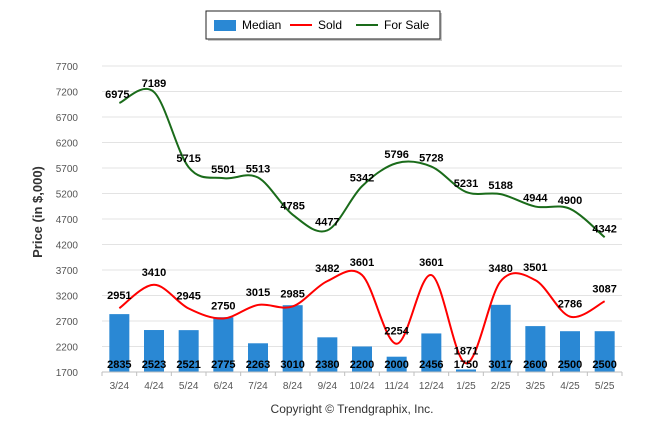 Image resolution: width=646 pixels, height=434 pixels. Describe the element at coordinates (154, 365) in the screenshot. I see `median-data-label: 2523` at that location.